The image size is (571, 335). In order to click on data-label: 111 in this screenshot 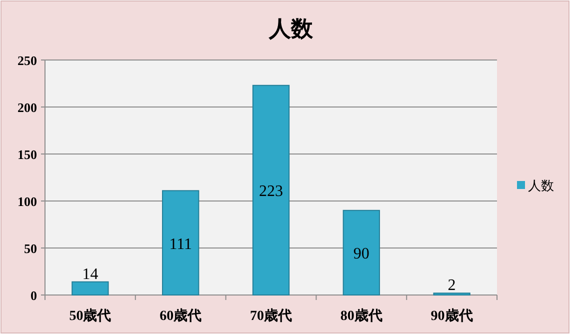, I will do `click(180, 244)`.